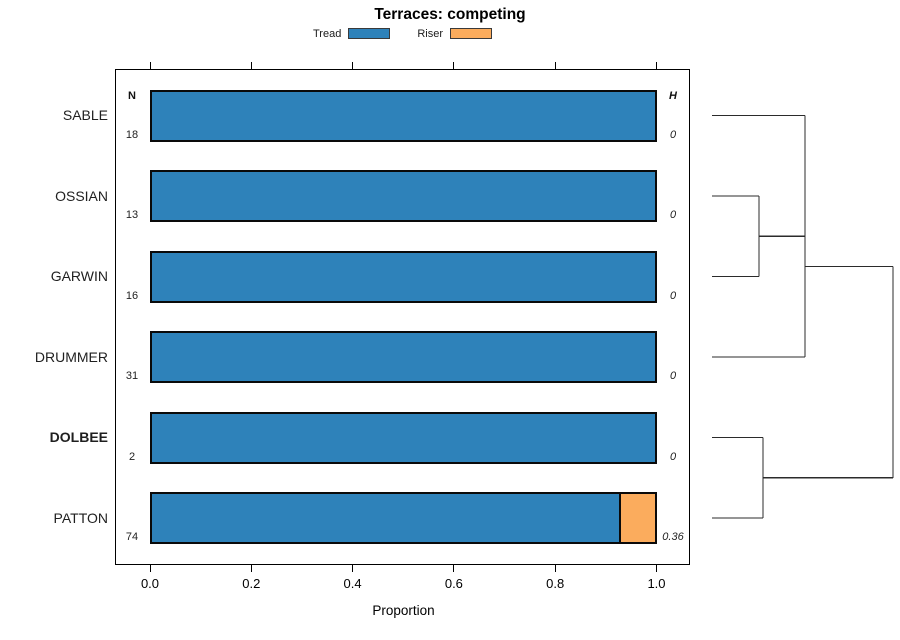 The image size is (900, 640). Describe the element at coordinates (673, 537) in the screenshot. I see `h-value: 0.36` at that location.